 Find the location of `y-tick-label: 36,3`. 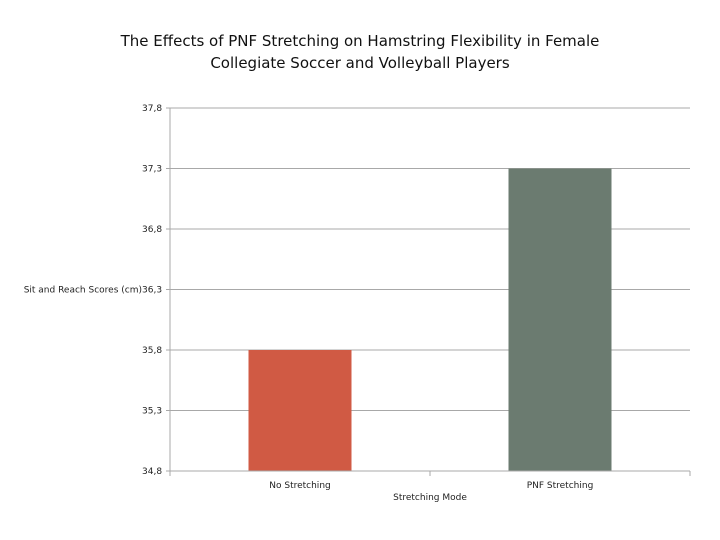

y-tick-label: 36,3 is located at coordinates (152, 291).